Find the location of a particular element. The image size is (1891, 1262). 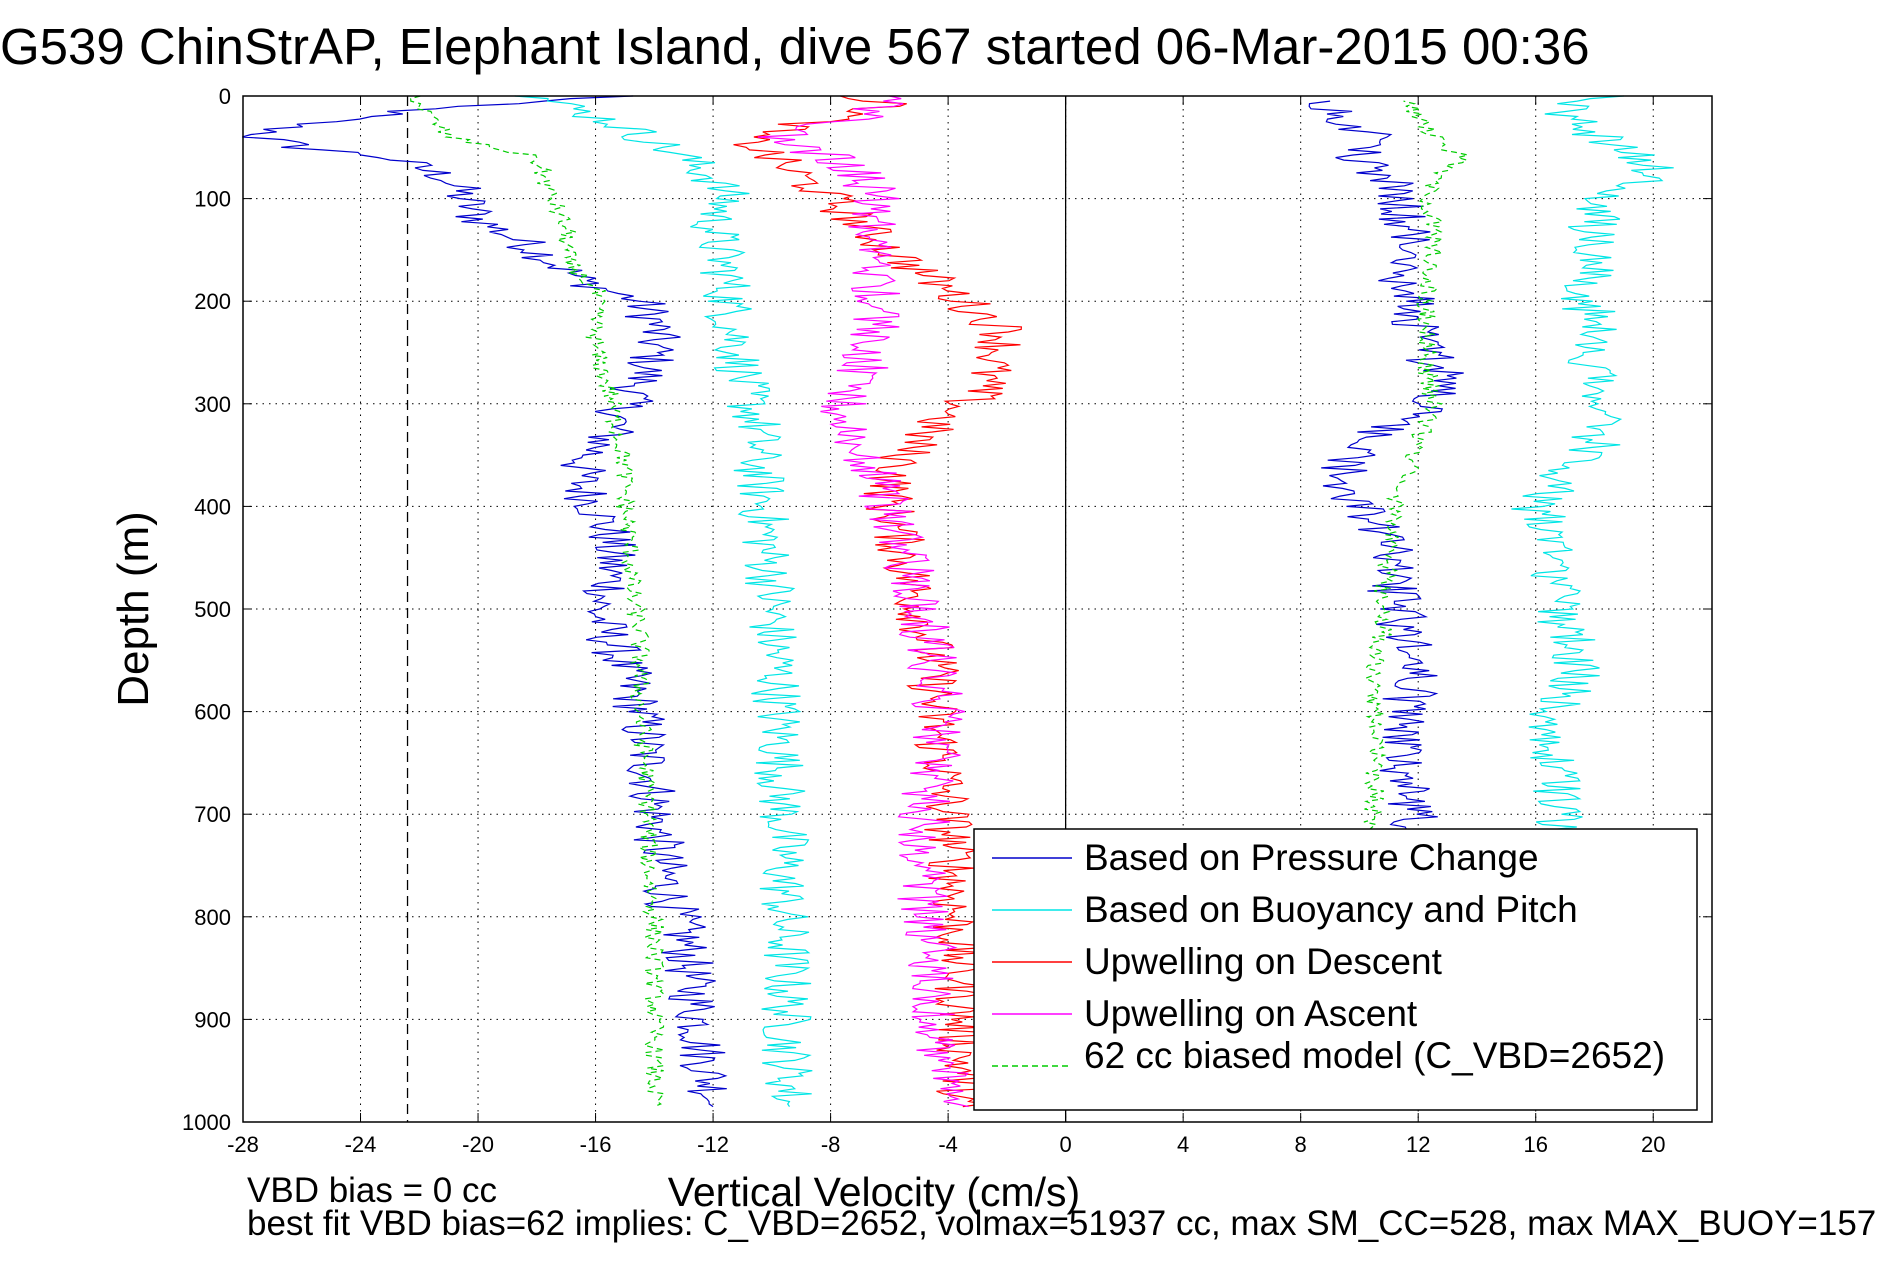

x-tick-label: -16 is located at coordinates (596, 1144).